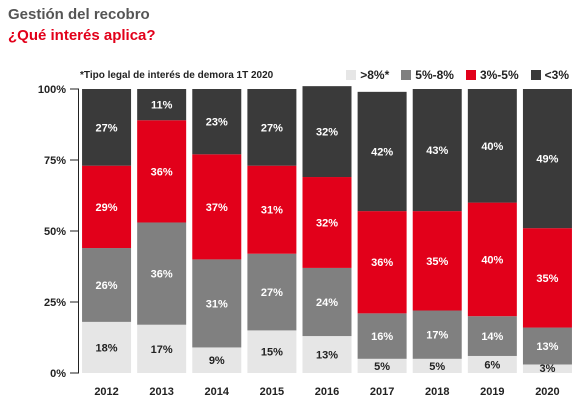 The width and height of the screenshot is (581, 404). What do you see at coordinates (106, 392) in the screenshot?
I see `x-tick-label: 2012` at bounding box center [106, 392].